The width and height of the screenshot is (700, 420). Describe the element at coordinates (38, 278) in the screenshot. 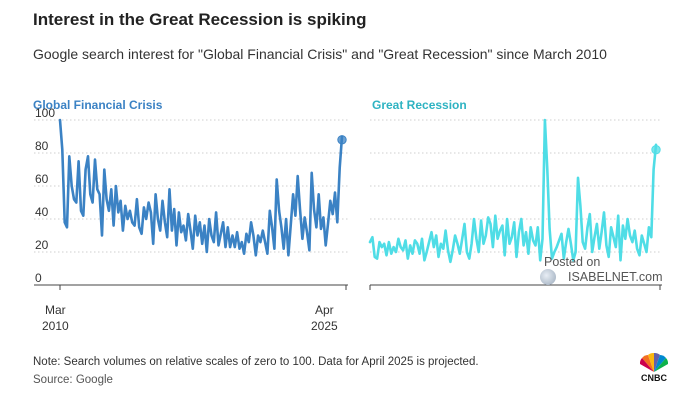

I see `y-tick-label-0: 0` at that location.